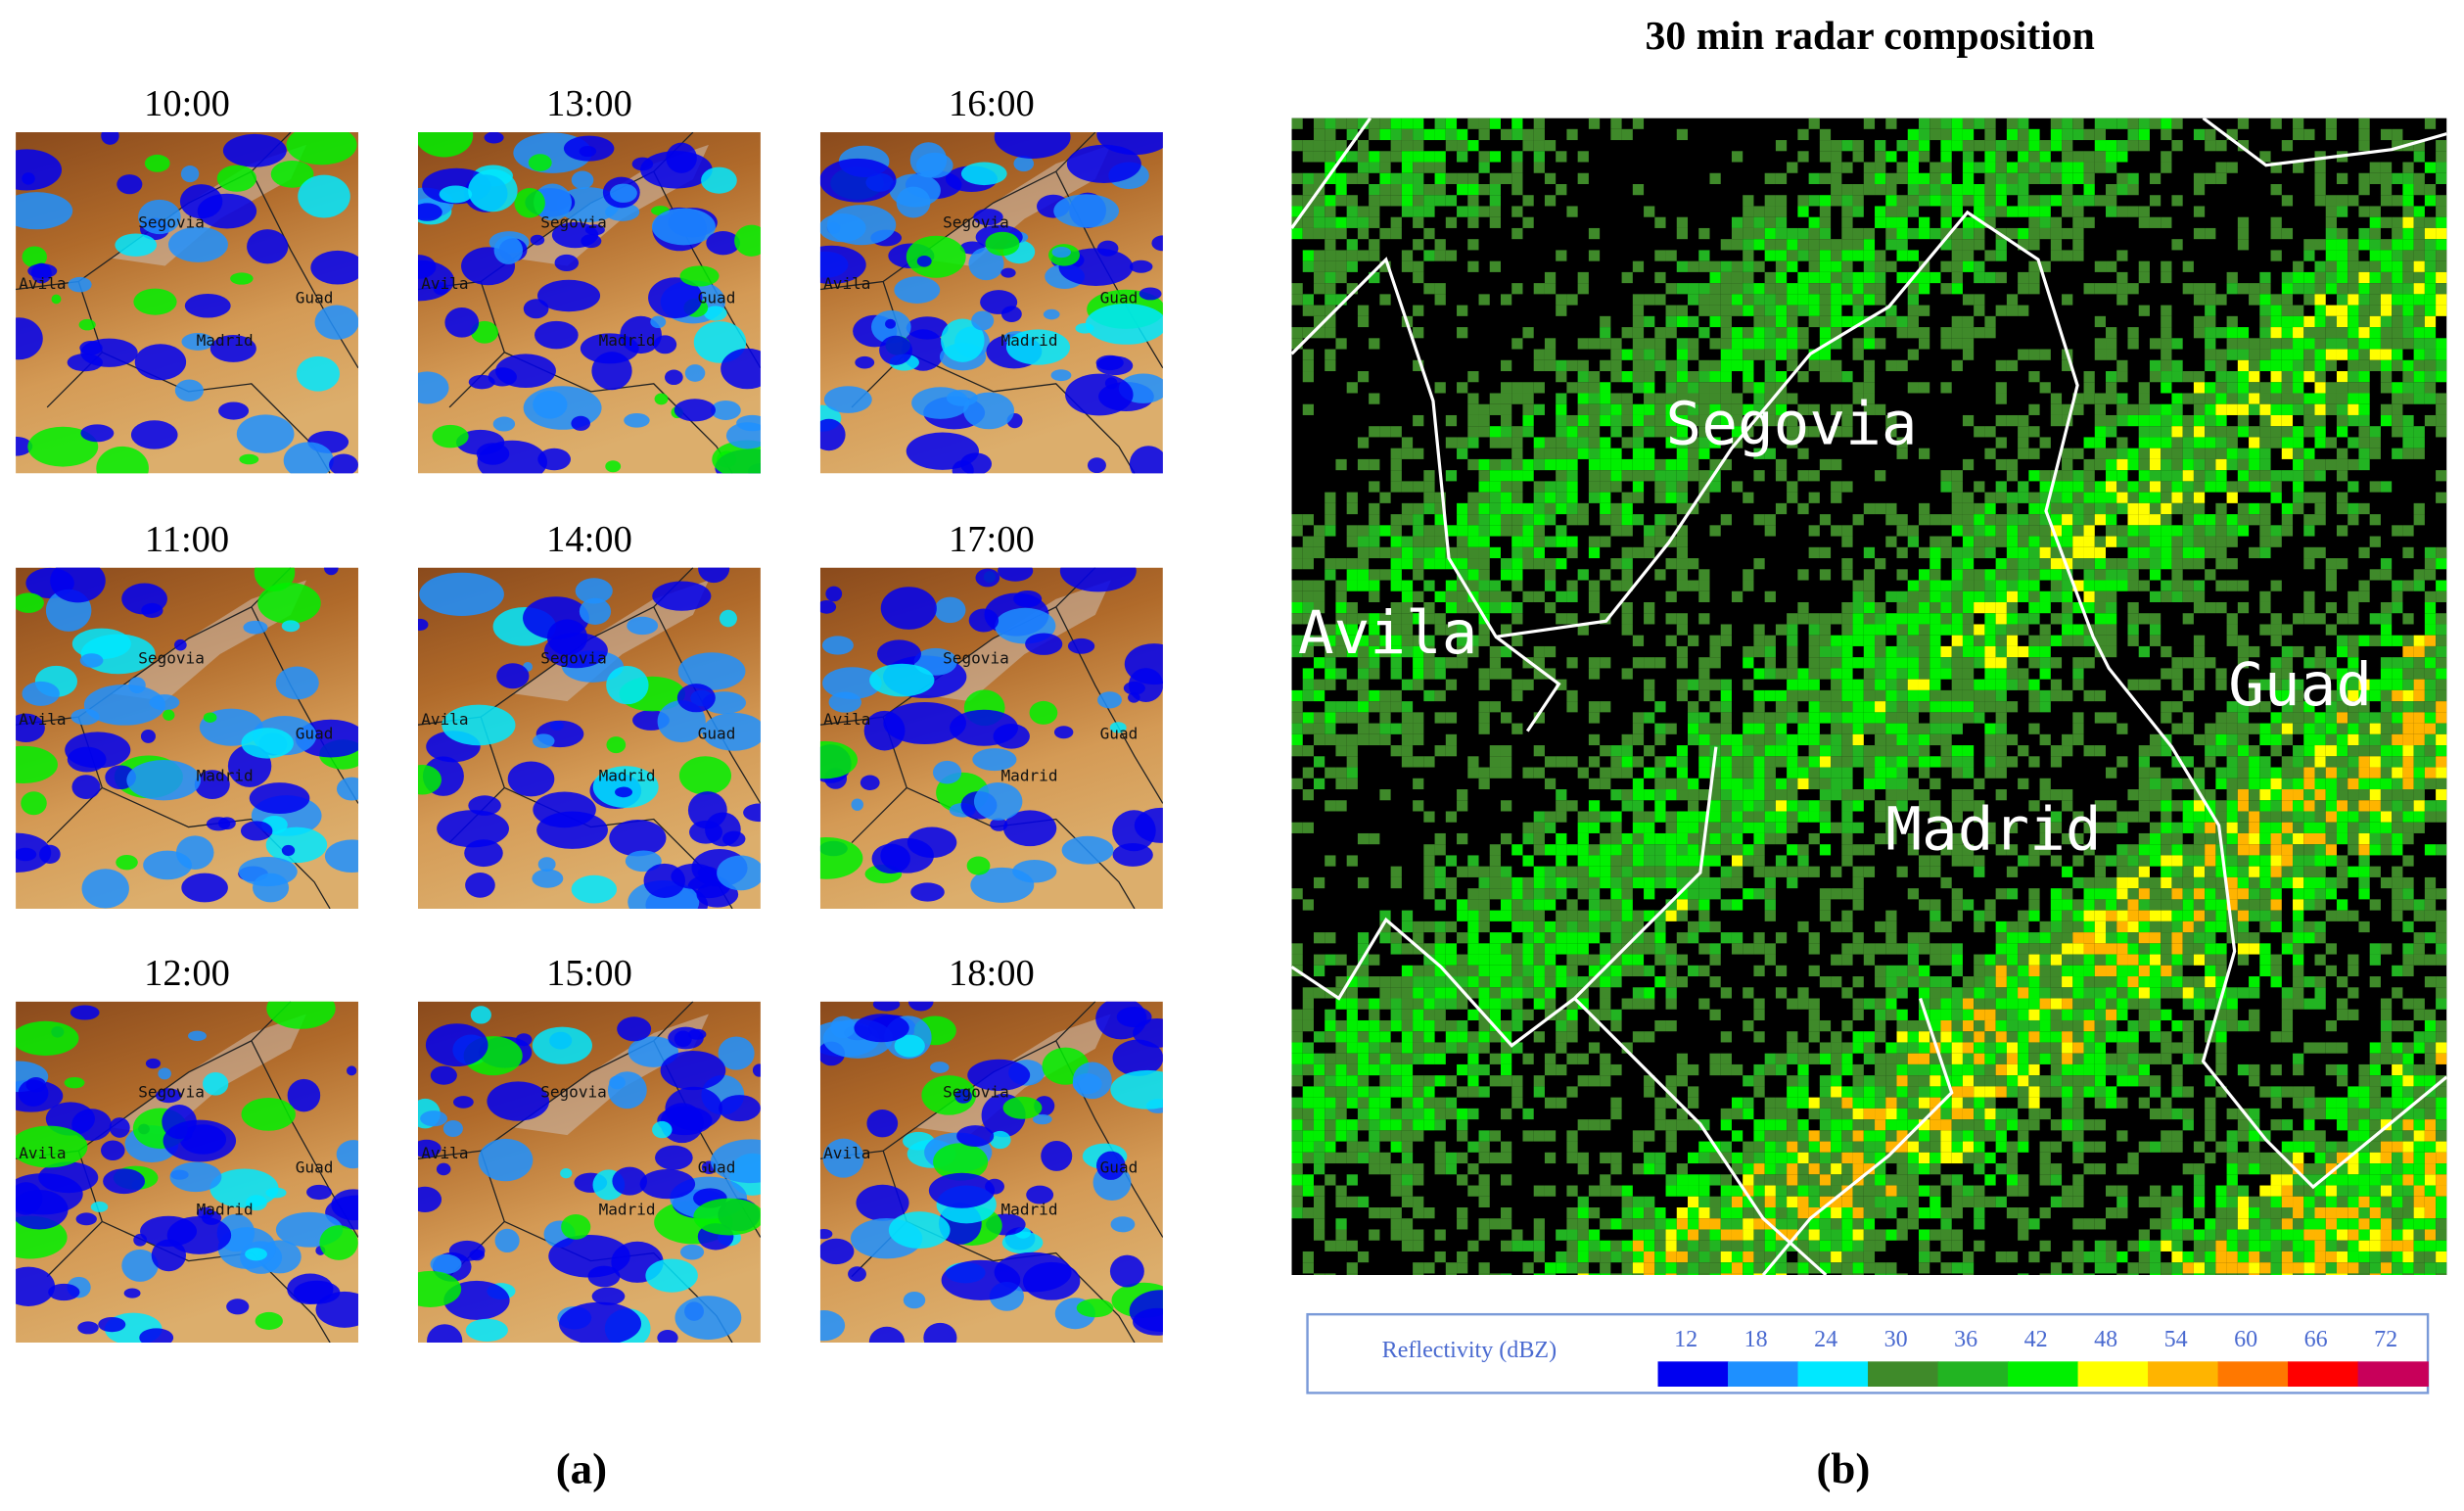 Image resolution: width=2464 pixels, height=1511 pixels. Describe the element at coordinates (717, 1166) in the screenshot. I see `city-label: Guad` at that location.